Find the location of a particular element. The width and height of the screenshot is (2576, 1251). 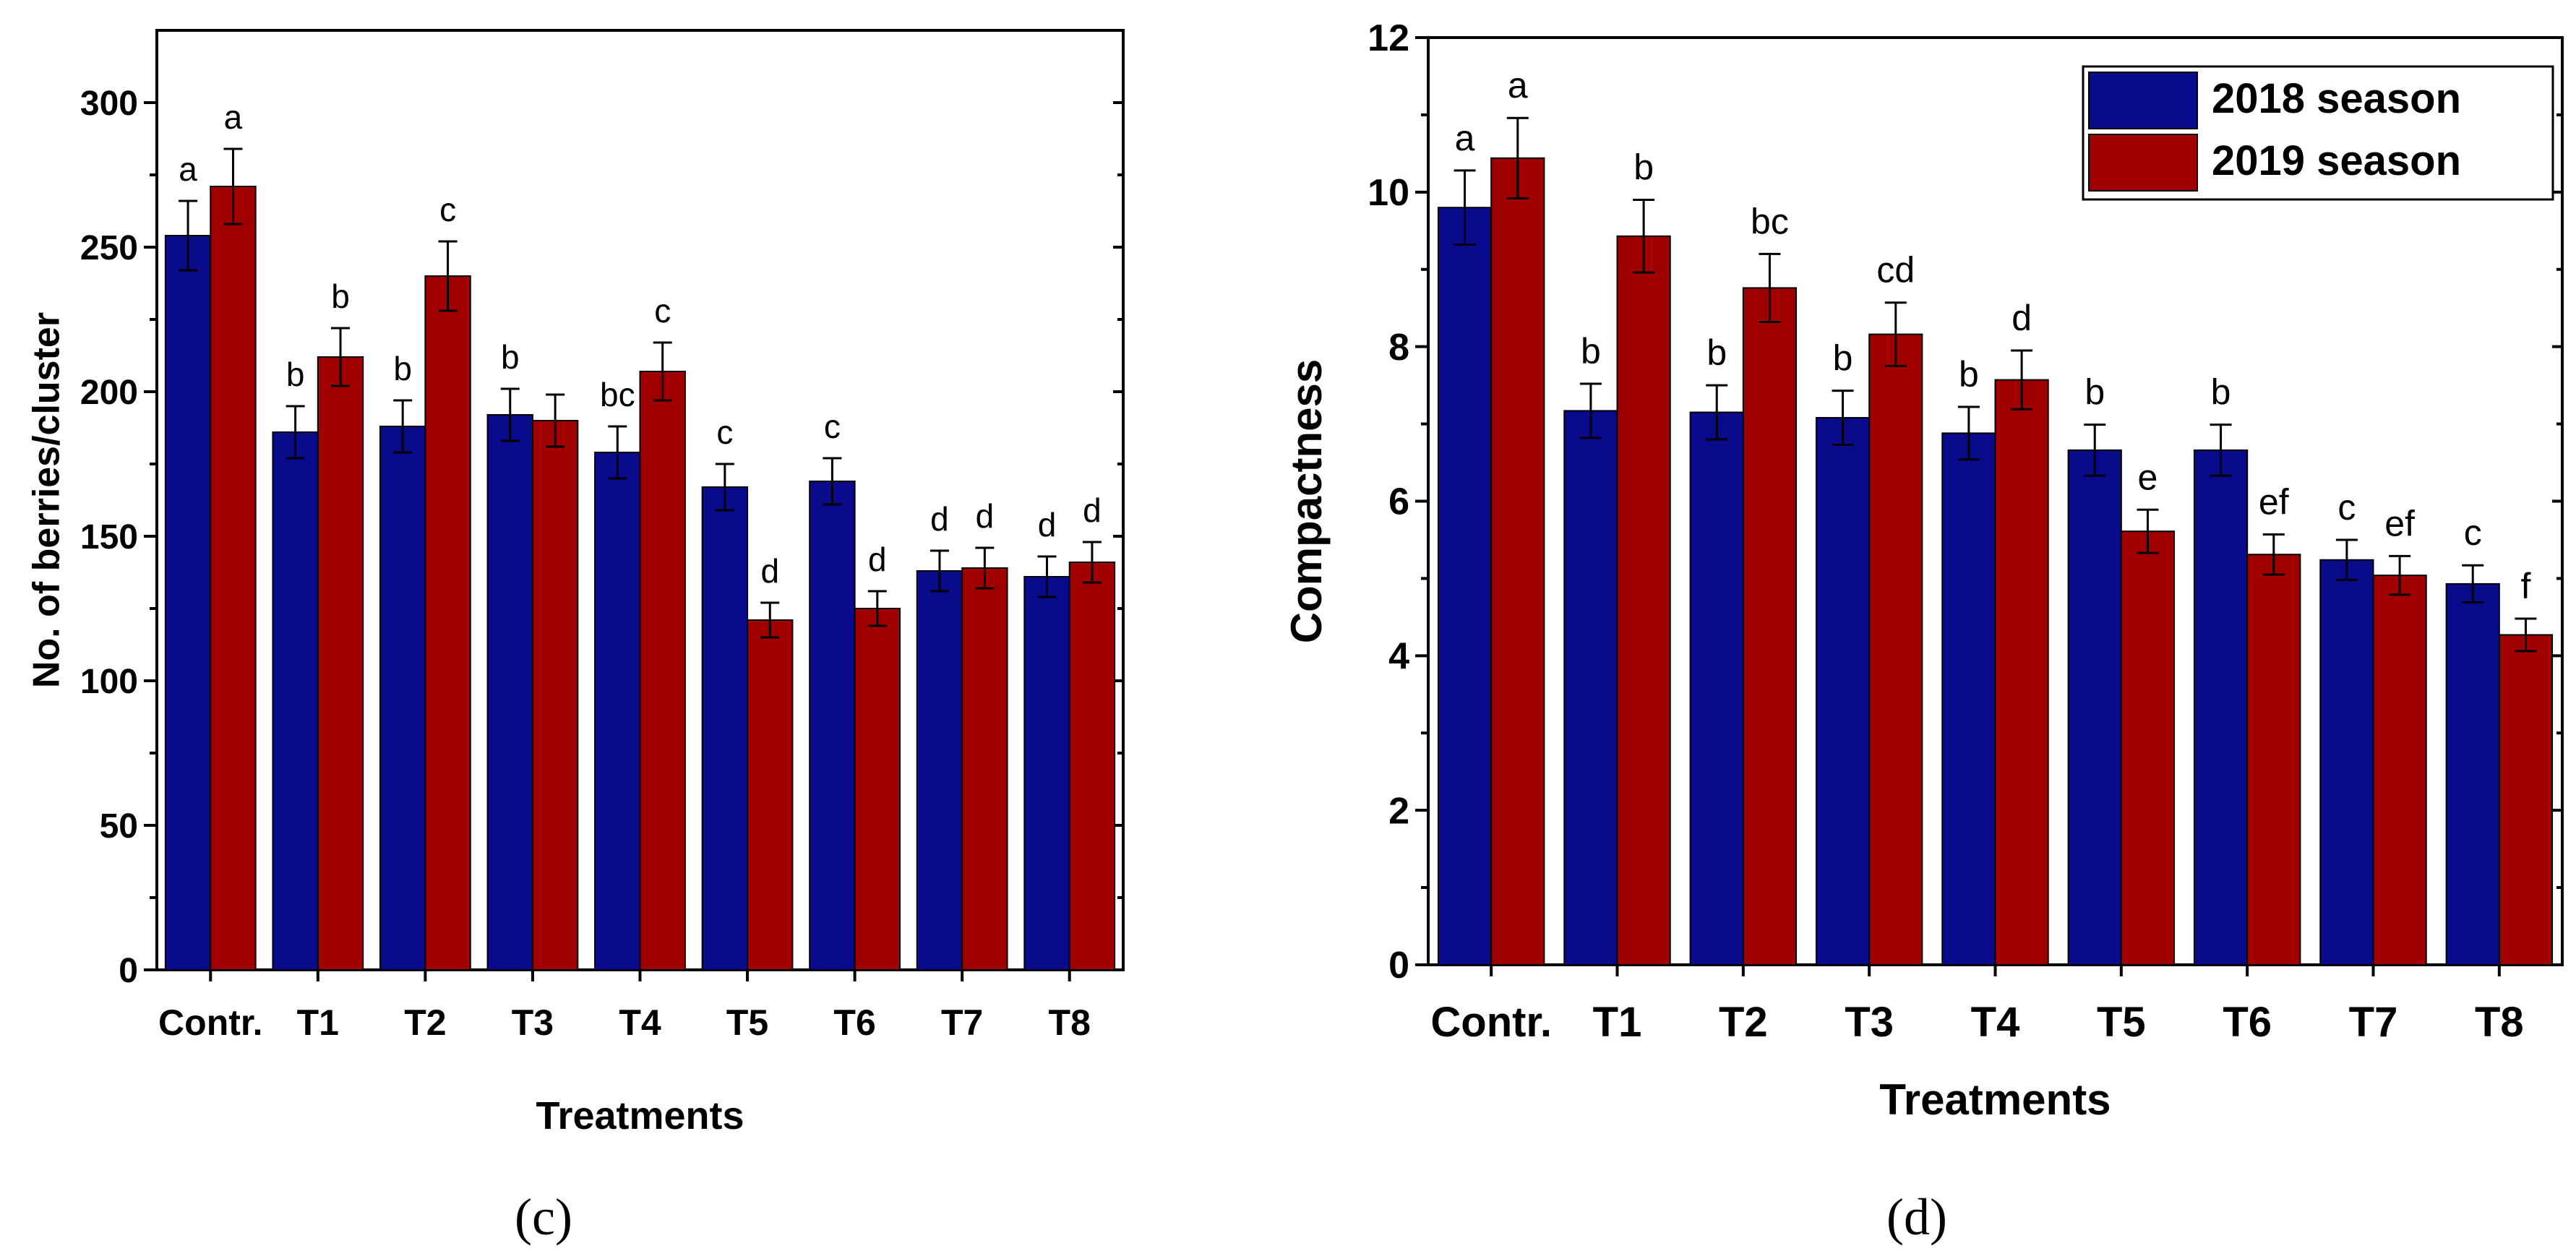

y-tick-label: 10 is located at coordinates (1389, 193).